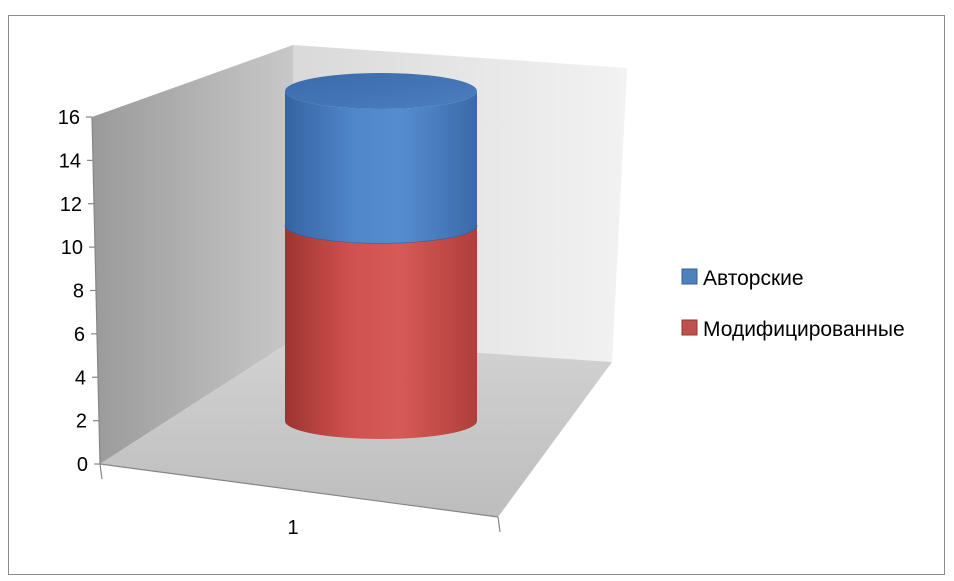  I want to click on x-axis-tick-right, so click(499, 524).